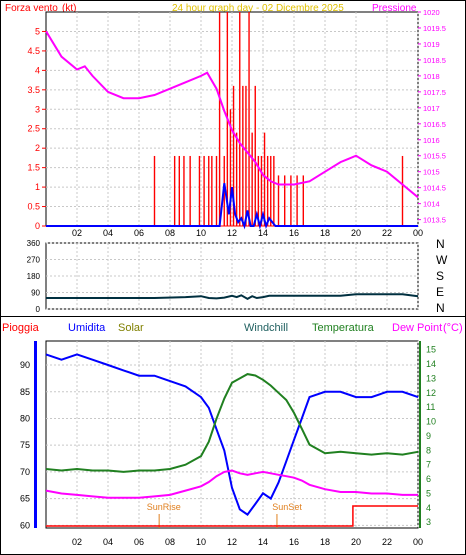 The width and height of the screenshot is (466, 555). I want to click on rain-line, so click(232, 516).